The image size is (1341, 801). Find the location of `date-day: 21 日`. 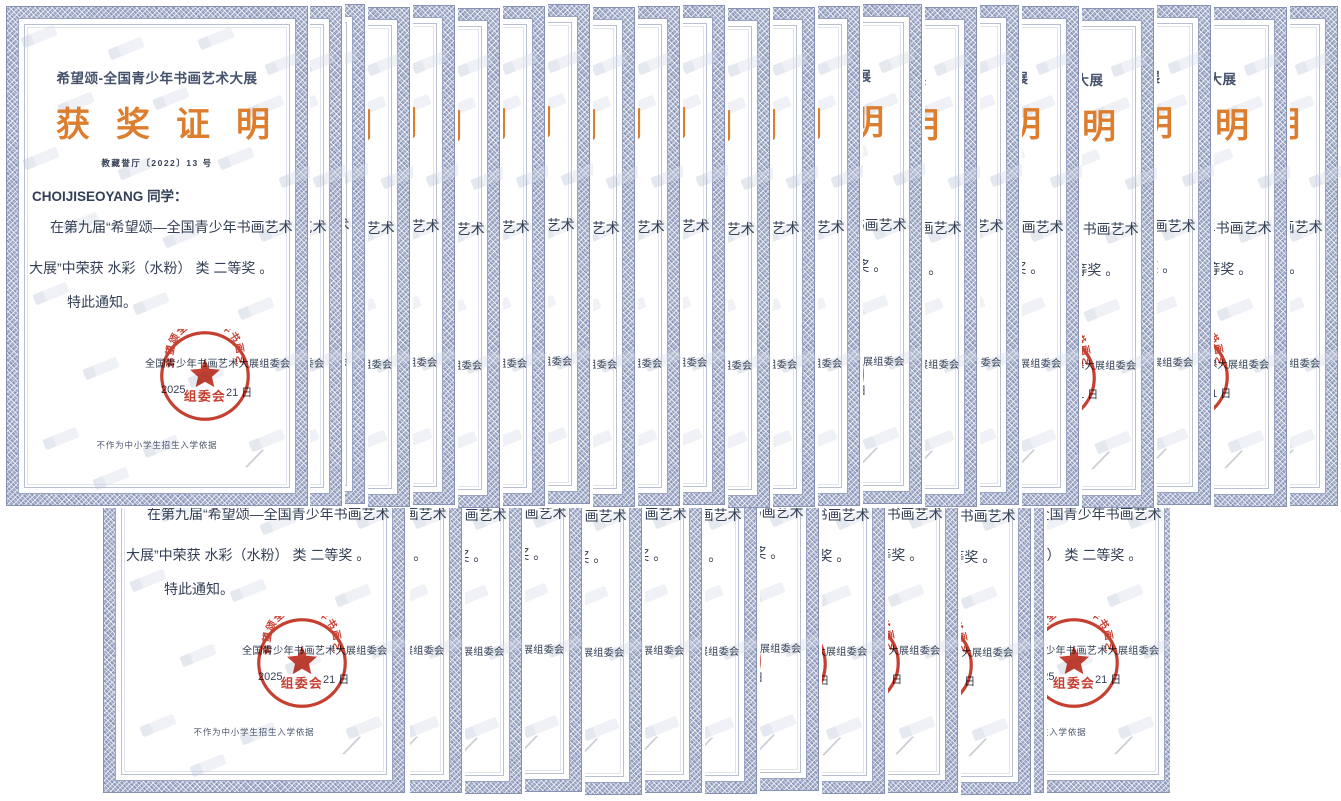

date-day: 21 日 is located at coordinates (585, 681).